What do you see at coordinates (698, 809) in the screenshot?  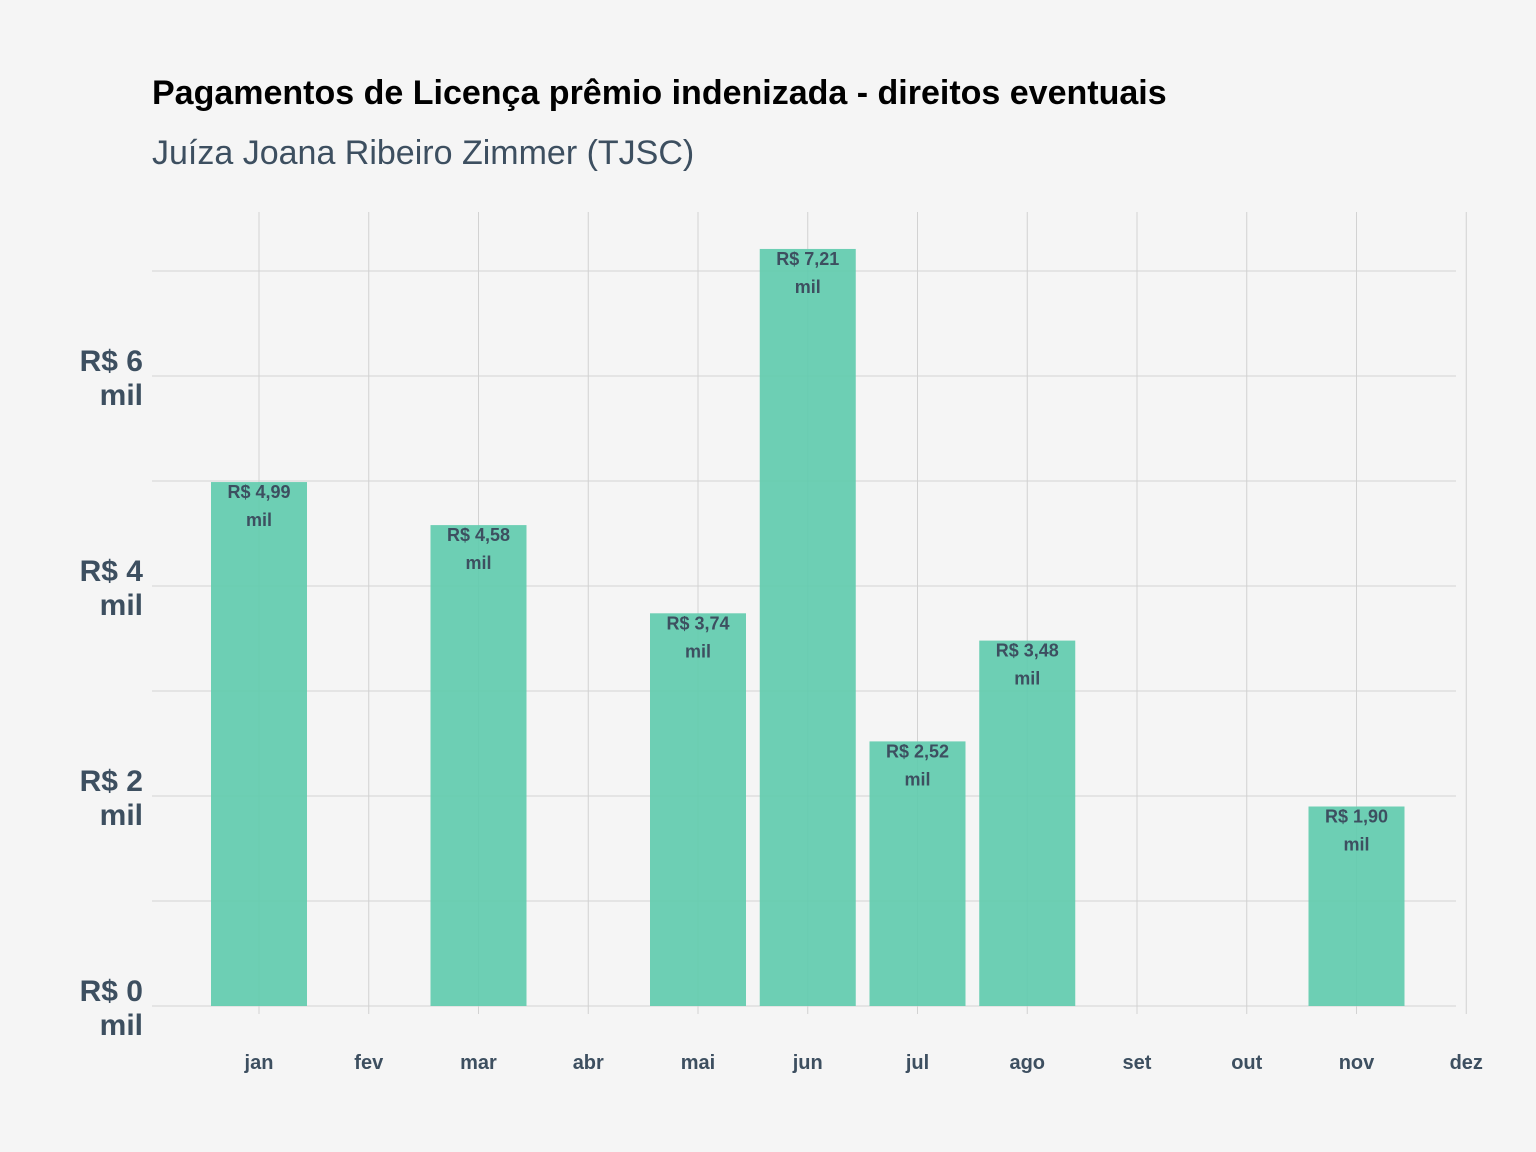 I see `bar-mai` at bounding box center [698, 809].